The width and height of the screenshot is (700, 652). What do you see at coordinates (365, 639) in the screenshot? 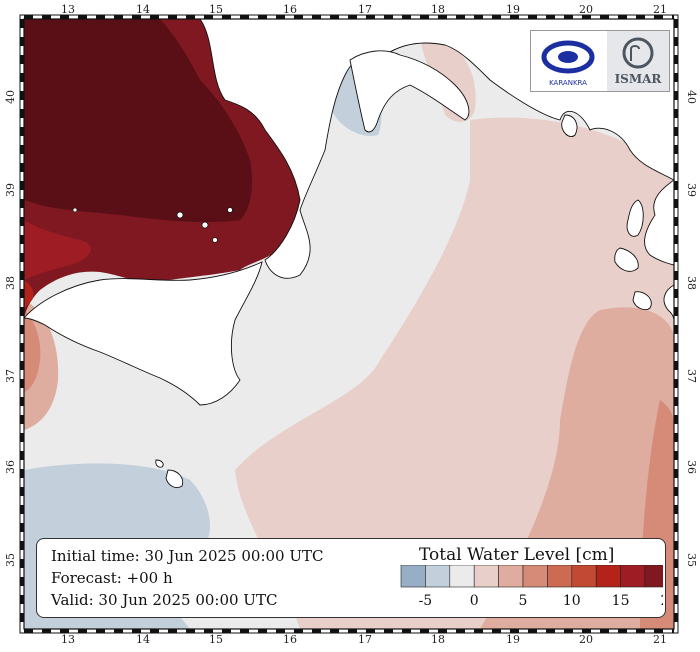
I see `lon-tick-label-bottom: 17` at bounding box center [365, 639].